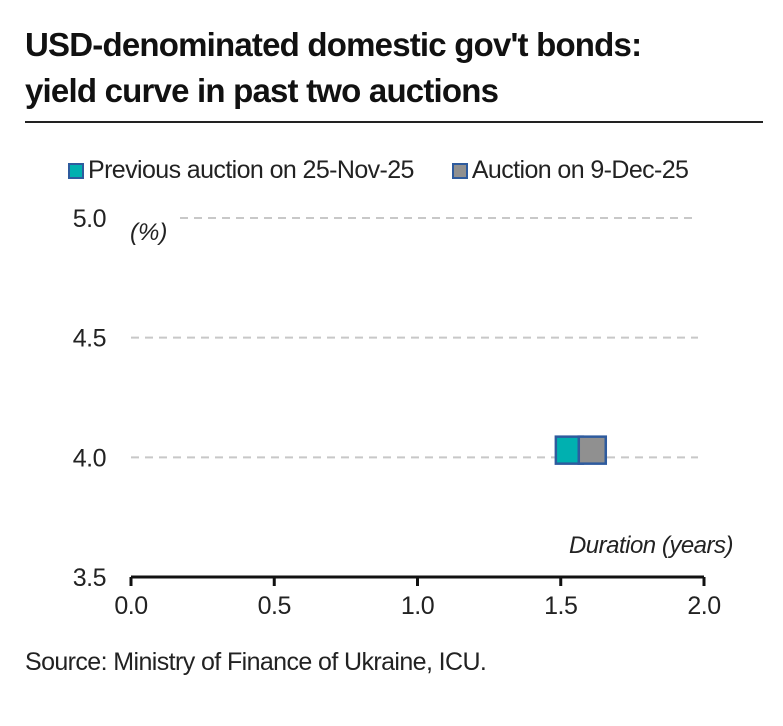 Image resolution: width=783 pixels, height=726 pixels. What do you see at coordinates (651, 545) in the screenshot?
I see `x-axis-title: Duration (years)` at bounding box center [651, 545].